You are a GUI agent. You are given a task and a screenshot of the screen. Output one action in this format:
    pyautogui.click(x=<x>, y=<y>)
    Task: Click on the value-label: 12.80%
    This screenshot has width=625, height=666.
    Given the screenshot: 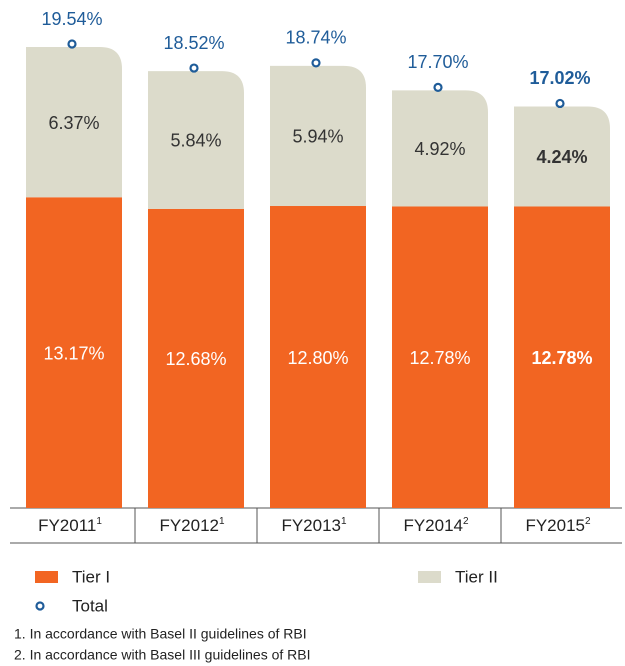 What is the action you would take?
    pyautogui.click(x=317, y=358)
    